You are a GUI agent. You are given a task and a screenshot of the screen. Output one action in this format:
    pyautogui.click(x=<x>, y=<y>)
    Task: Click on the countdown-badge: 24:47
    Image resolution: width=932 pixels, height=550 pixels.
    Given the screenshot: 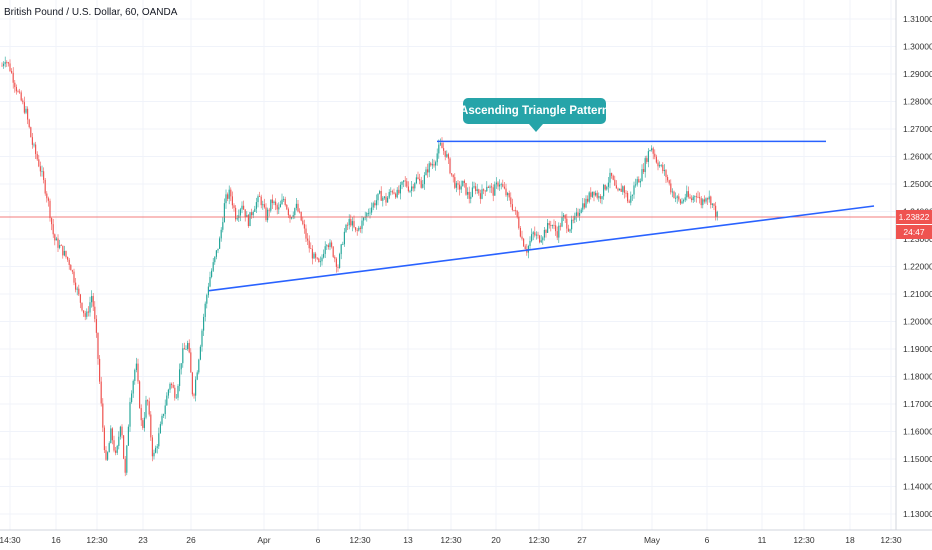 What is the action you would take?
    pyautogui.click(x=914, y=232)
    